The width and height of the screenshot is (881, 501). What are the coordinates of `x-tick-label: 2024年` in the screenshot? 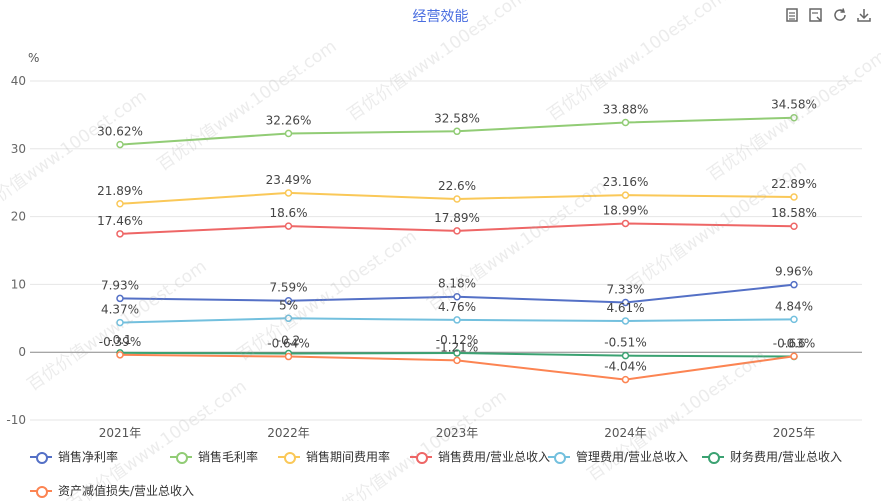 It's located at (625, 433).